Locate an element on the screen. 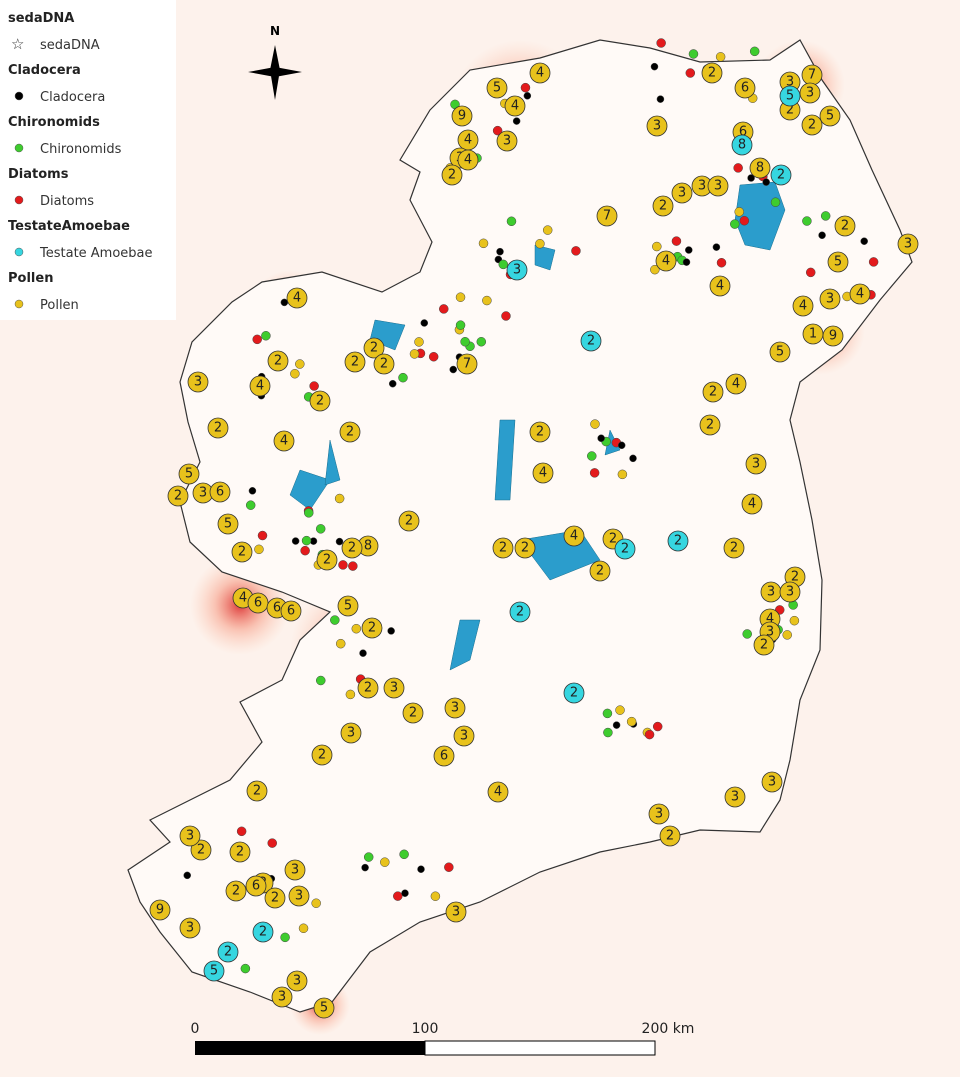  cluster-count: 8 is located at coordinates (760, 168).